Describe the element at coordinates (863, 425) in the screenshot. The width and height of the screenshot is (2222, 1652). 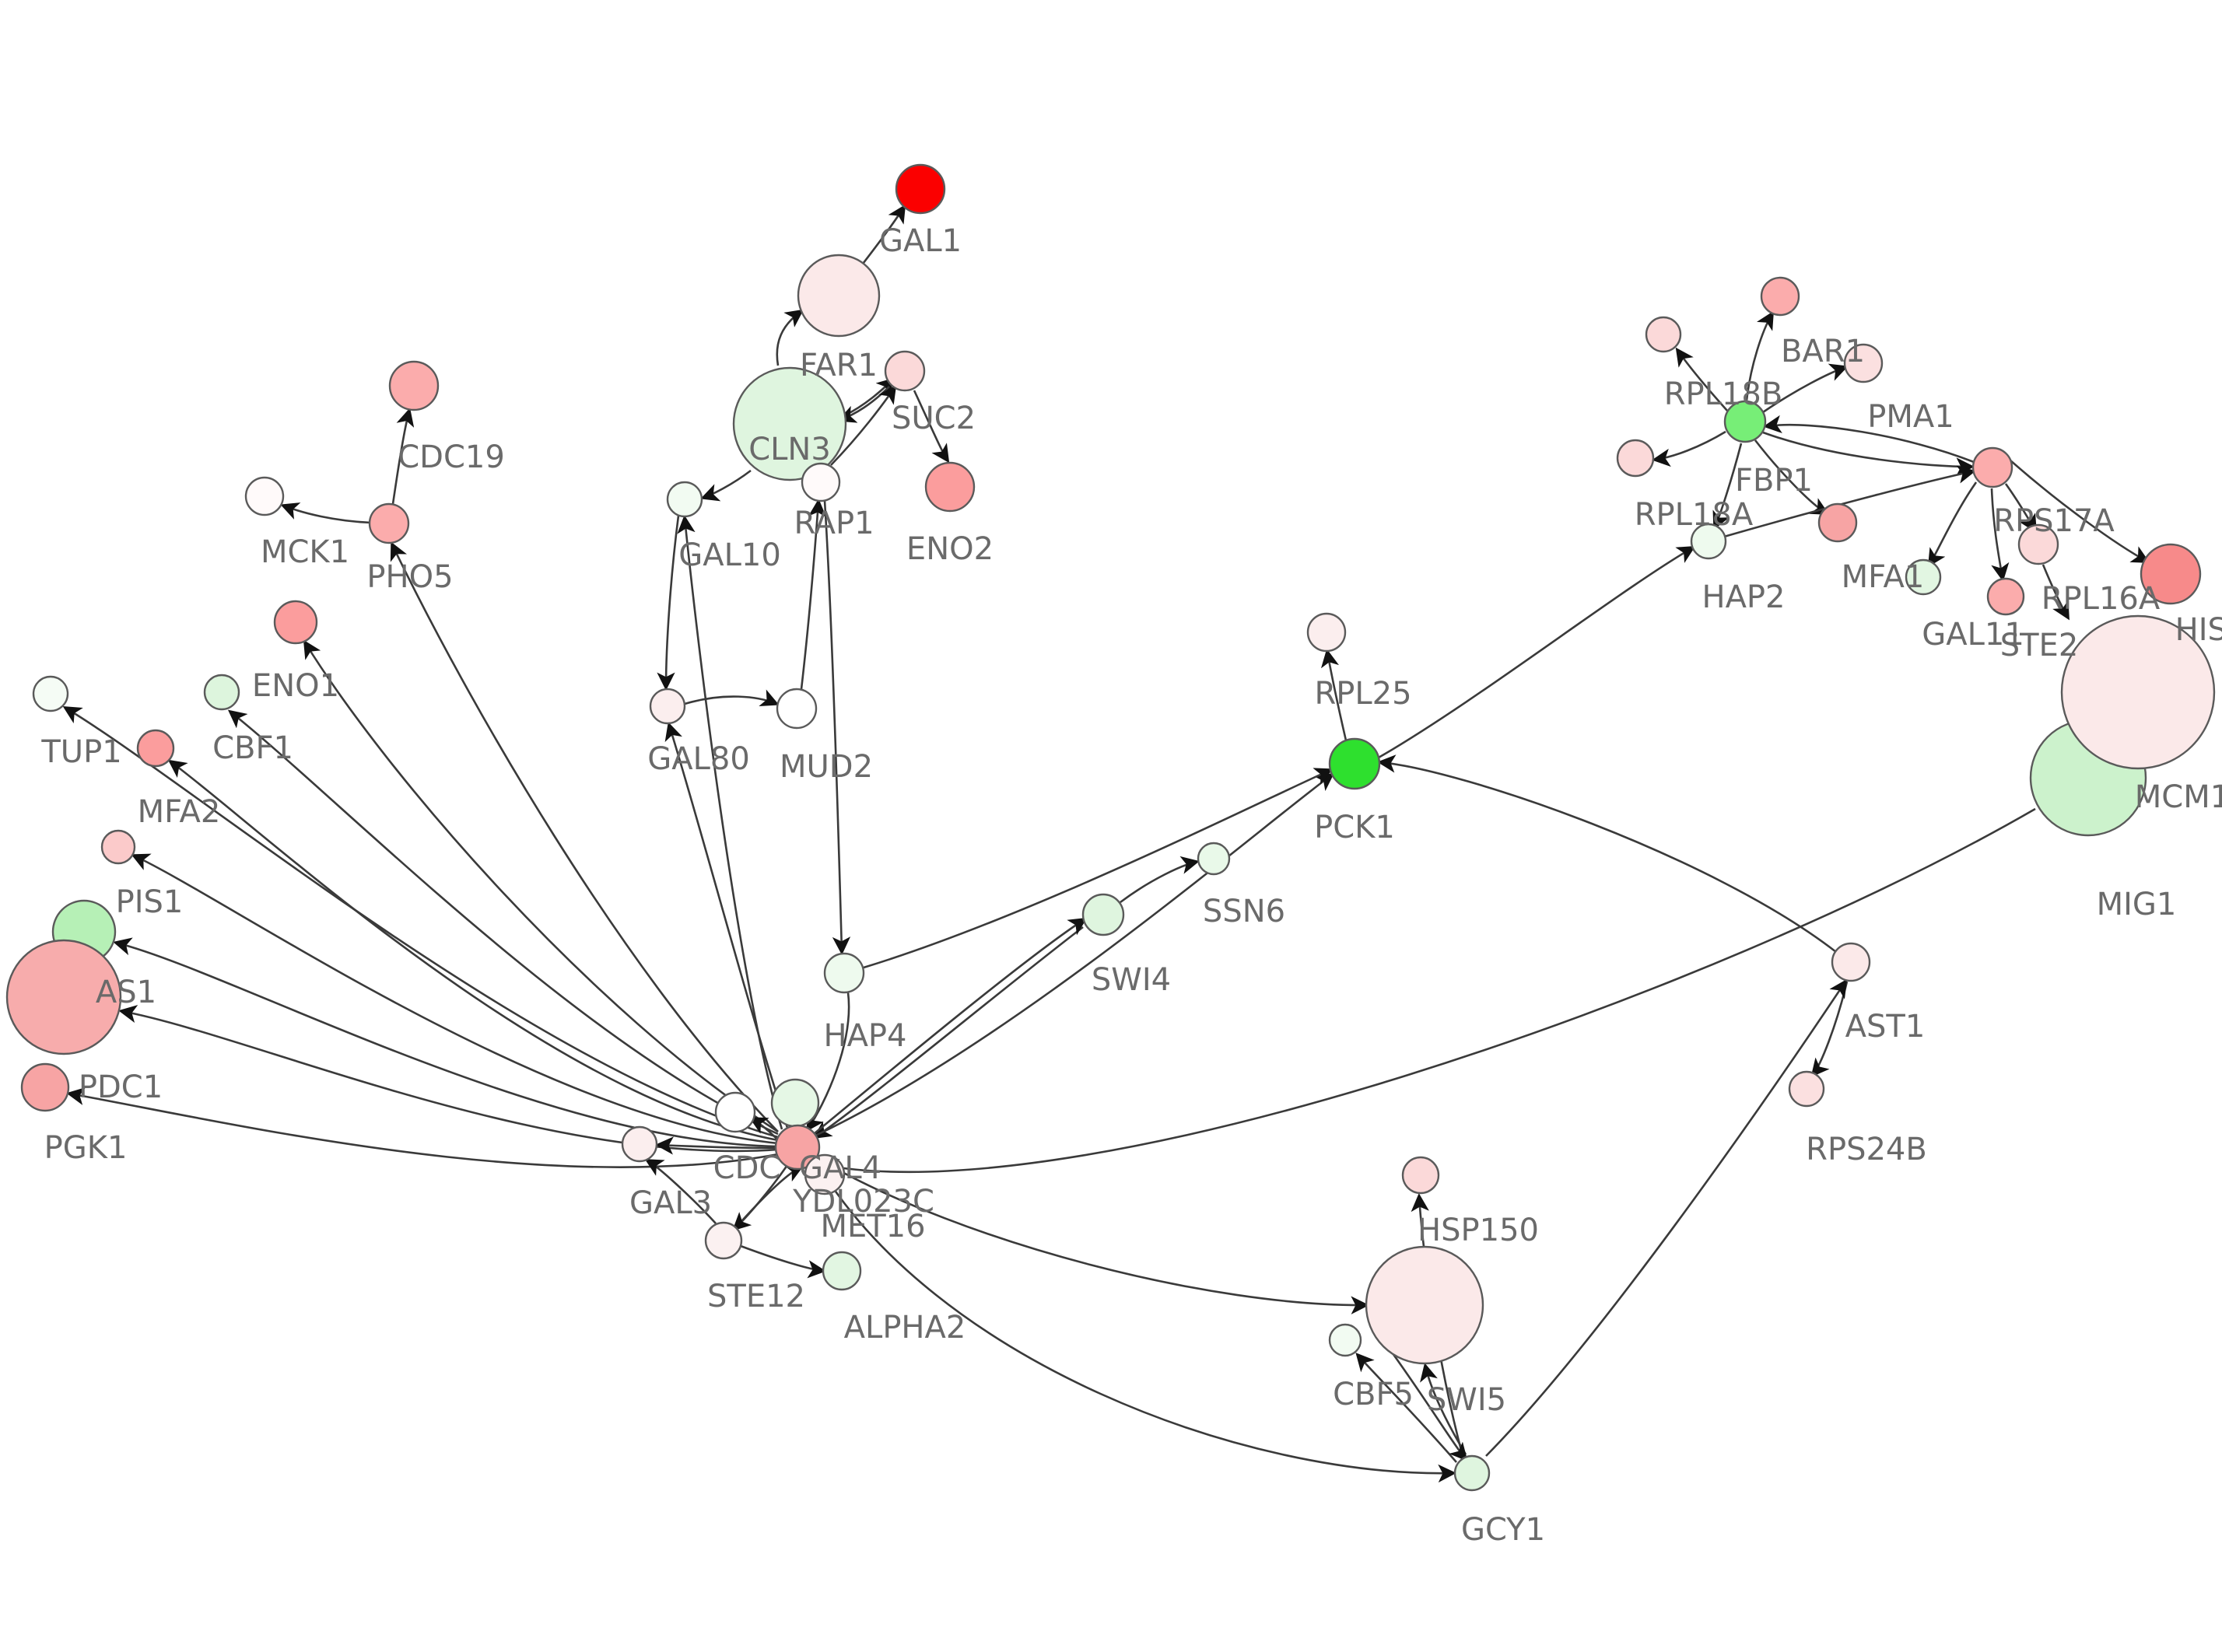
I see `edge-RAP1-to-SUC2` at that location.